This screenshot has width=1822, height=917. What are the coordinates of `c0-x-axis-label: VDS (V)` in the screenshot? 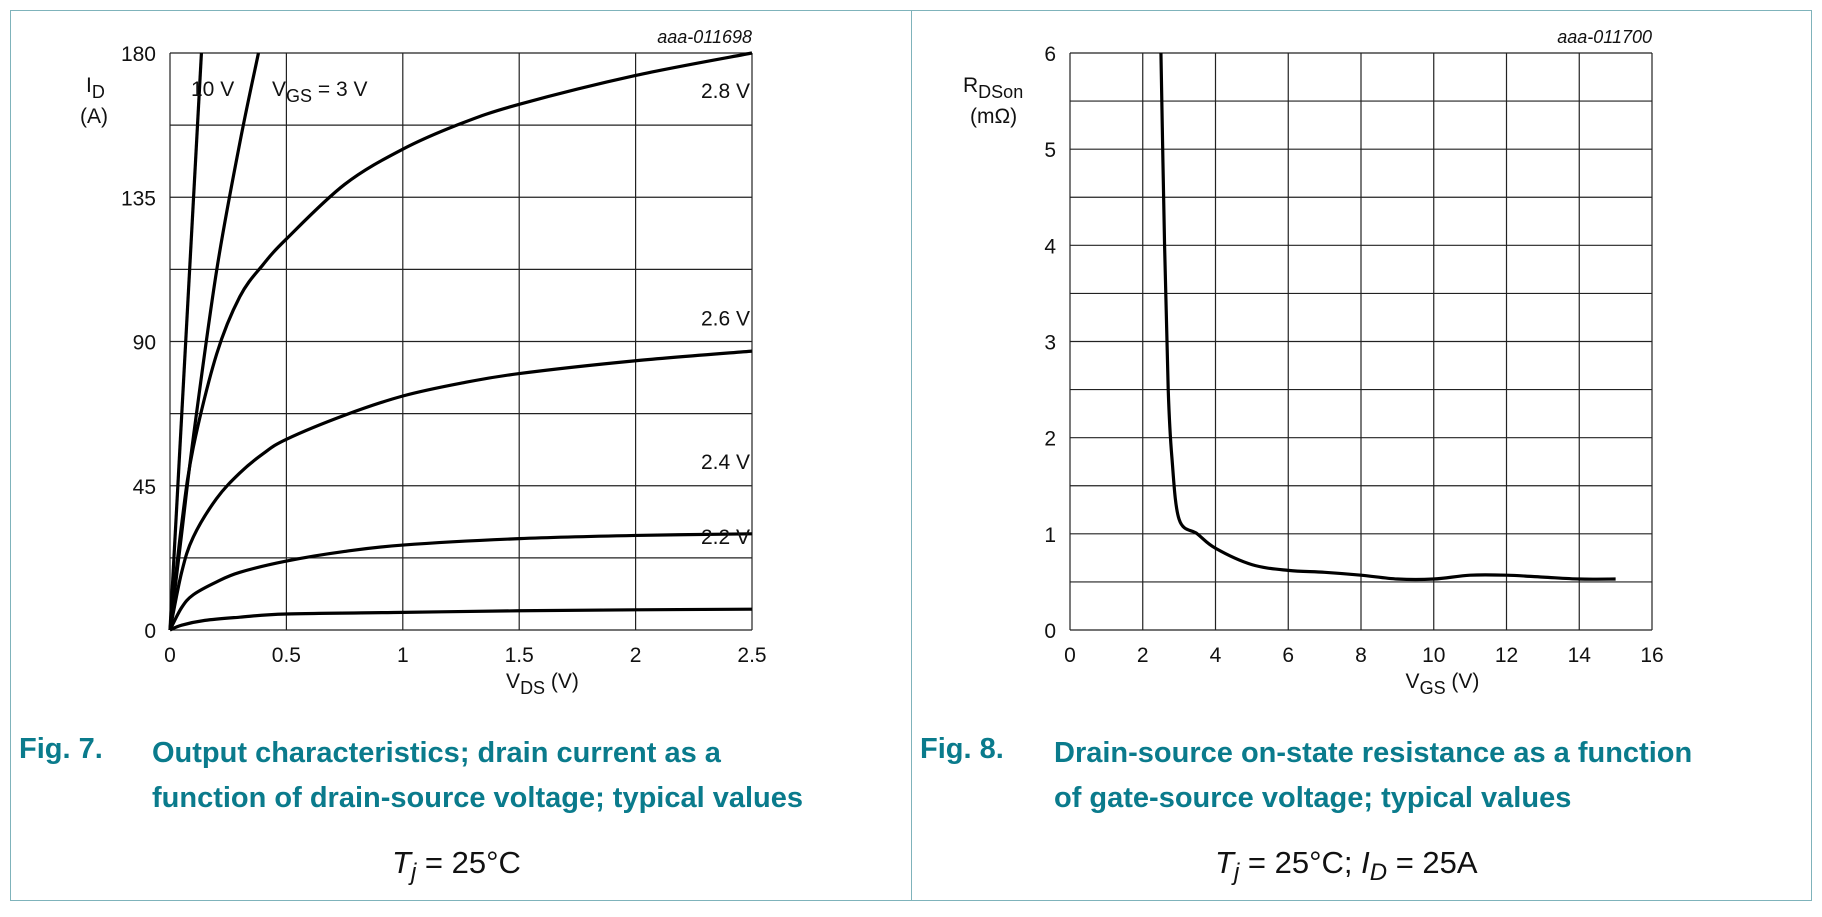 It's located at (542, 684).